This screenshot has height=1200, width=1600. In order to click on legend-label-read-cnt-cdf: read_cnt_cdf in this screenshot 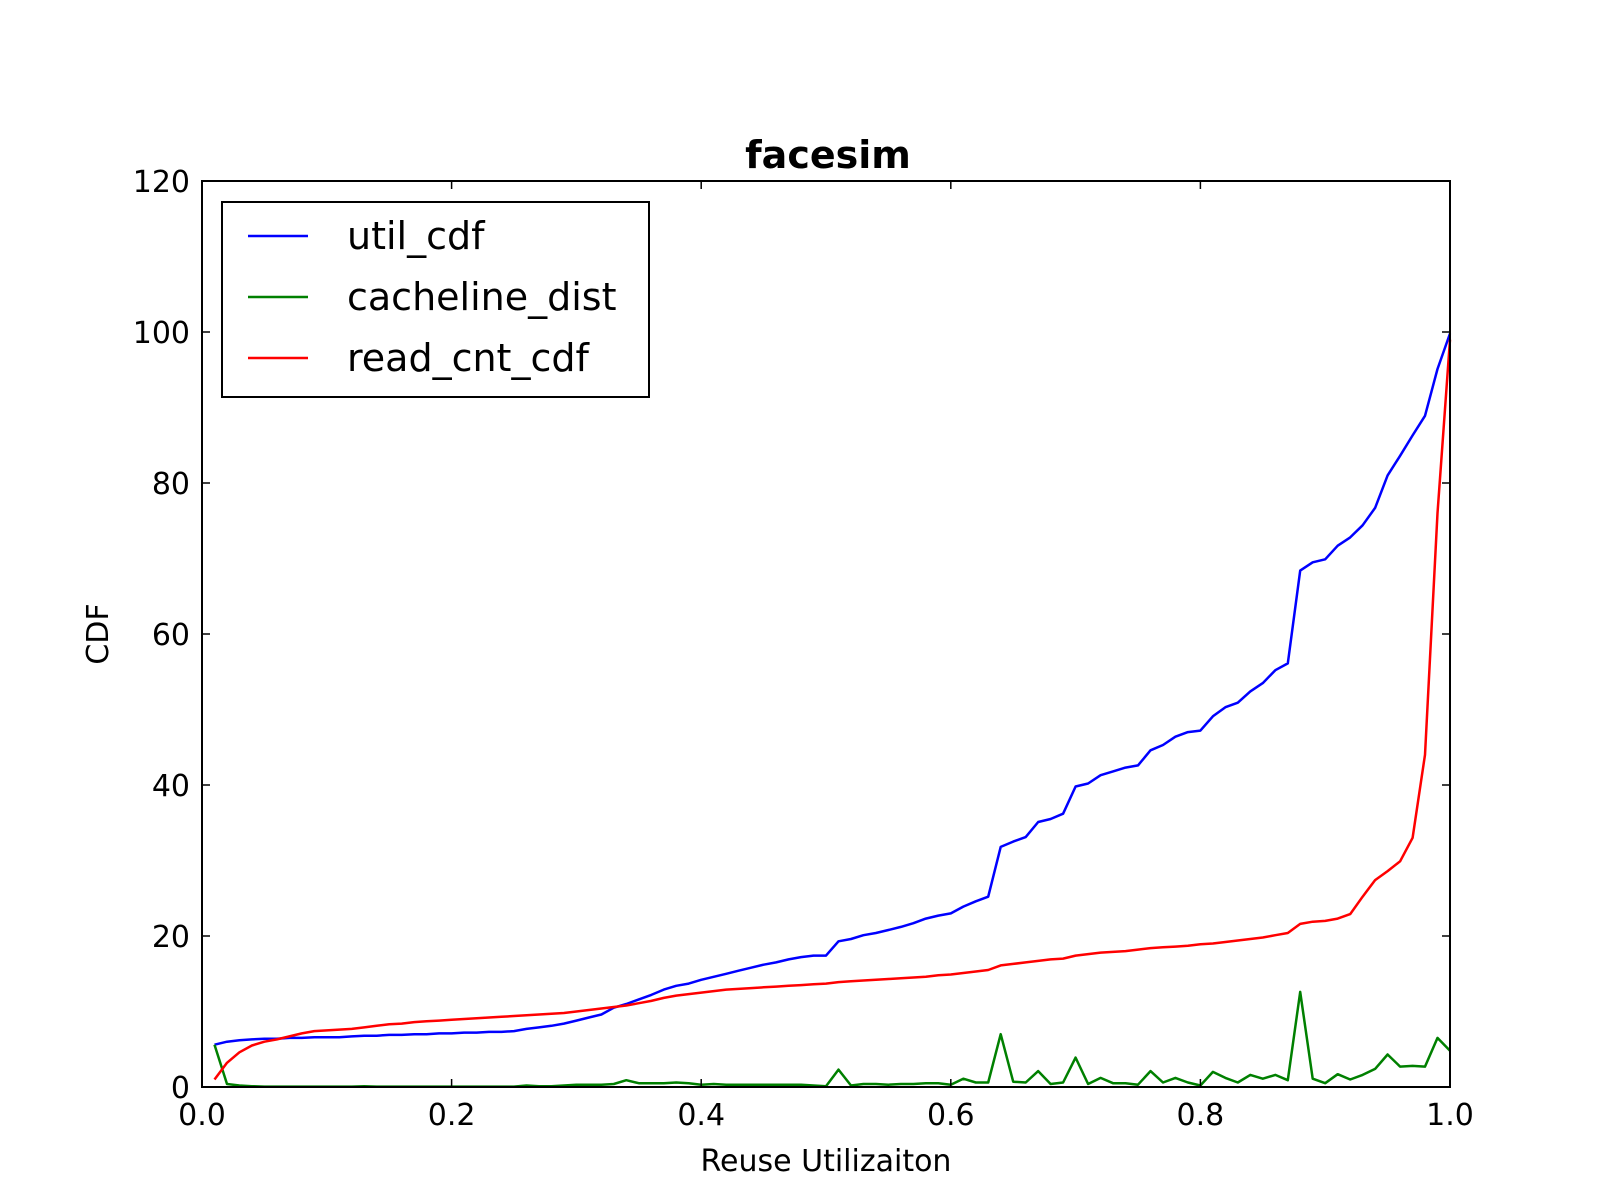, I will do `click(468, 358)`.